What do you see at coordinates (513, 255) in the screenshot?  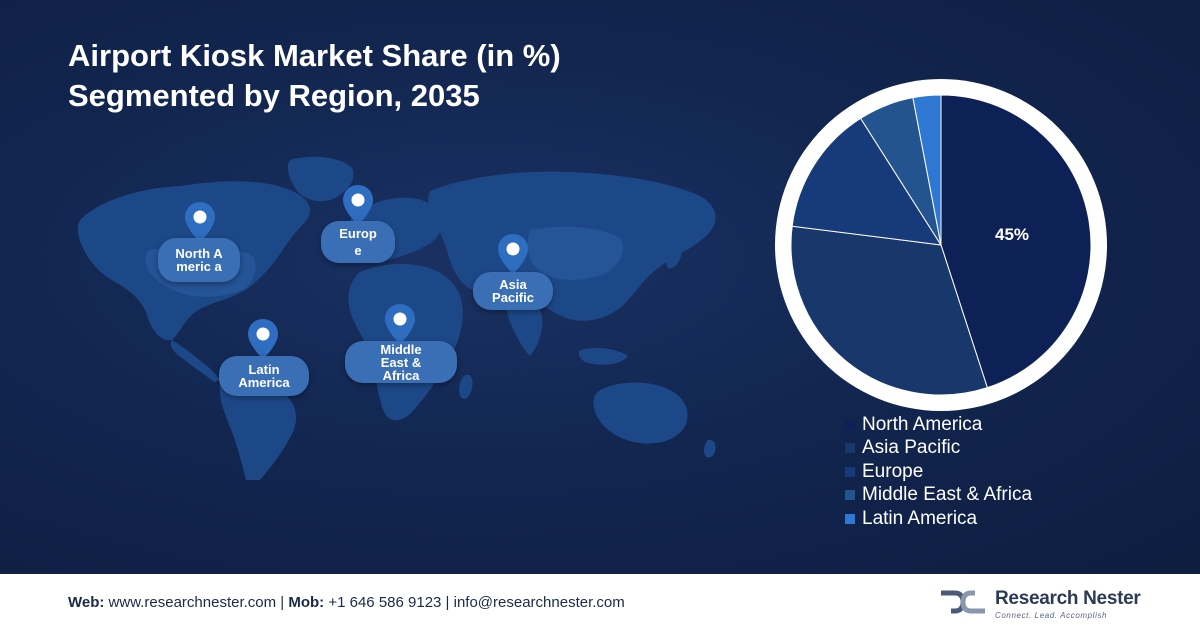 I see `pin-asia-pacific` at bounding box center [513, 255].